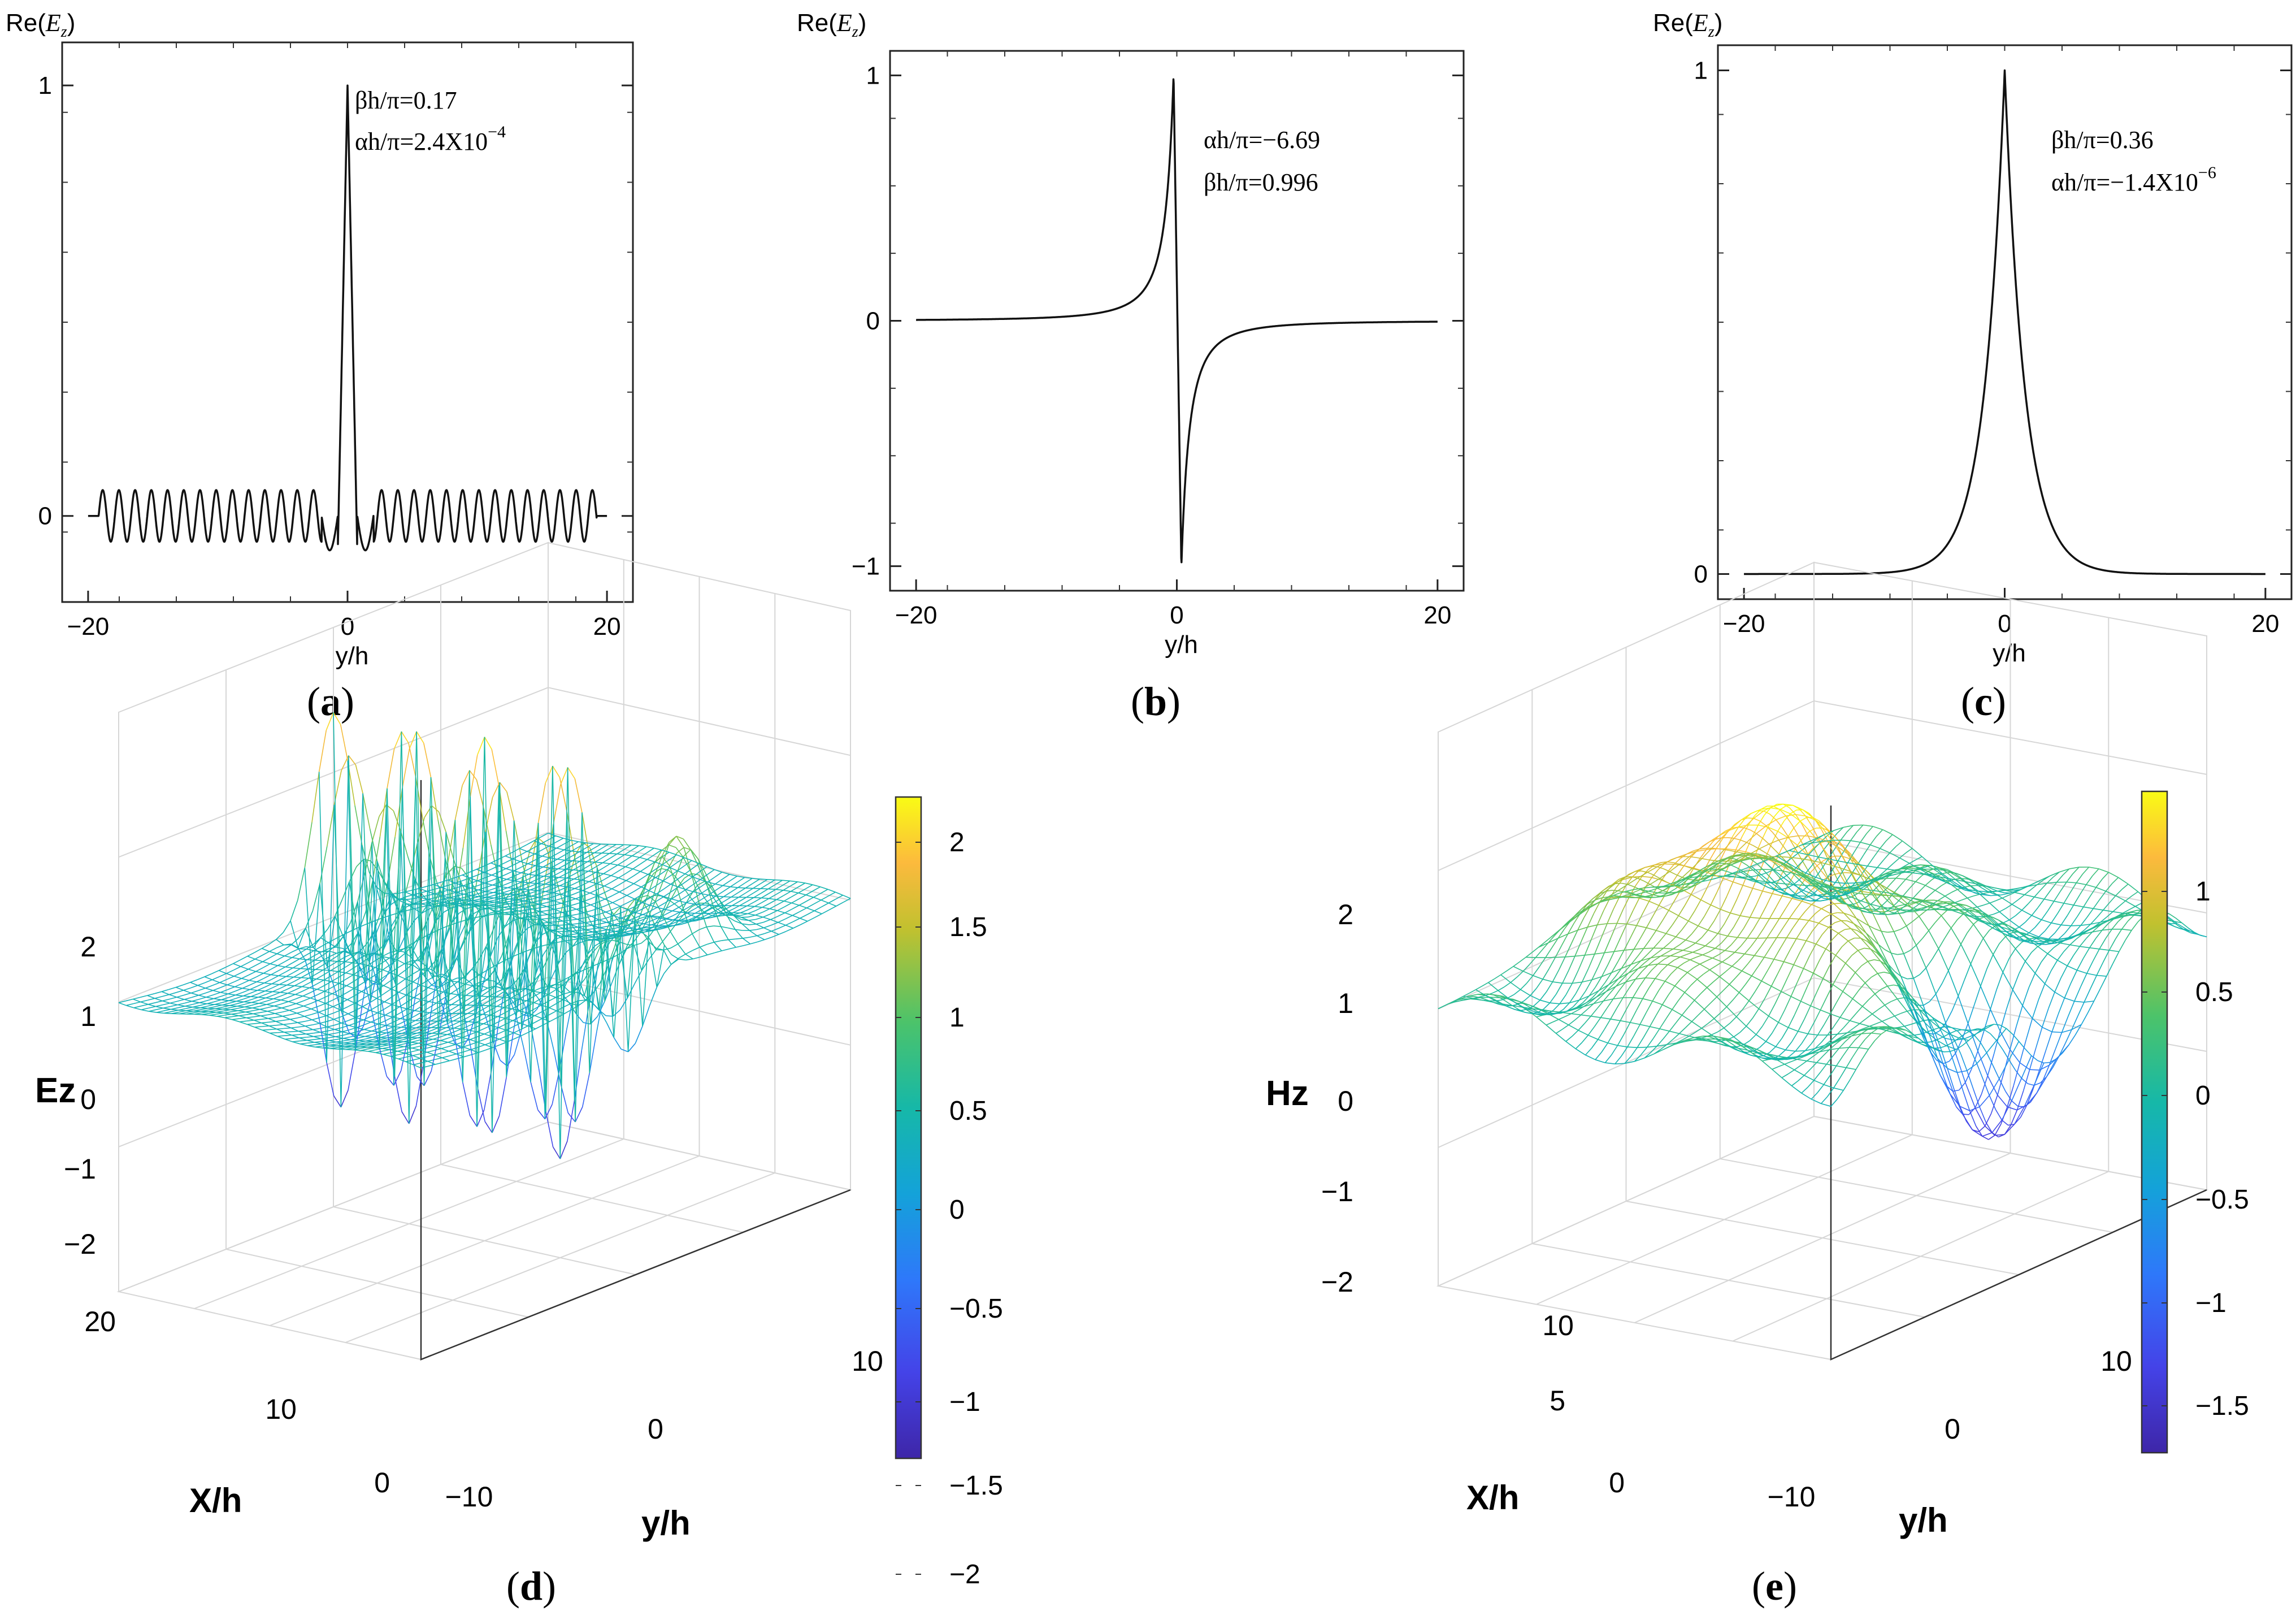  What do you see at coordinates (55, 1090) in the screenshot?
I see `z-axis-label: Ez` at bounding box center [55, 1090].